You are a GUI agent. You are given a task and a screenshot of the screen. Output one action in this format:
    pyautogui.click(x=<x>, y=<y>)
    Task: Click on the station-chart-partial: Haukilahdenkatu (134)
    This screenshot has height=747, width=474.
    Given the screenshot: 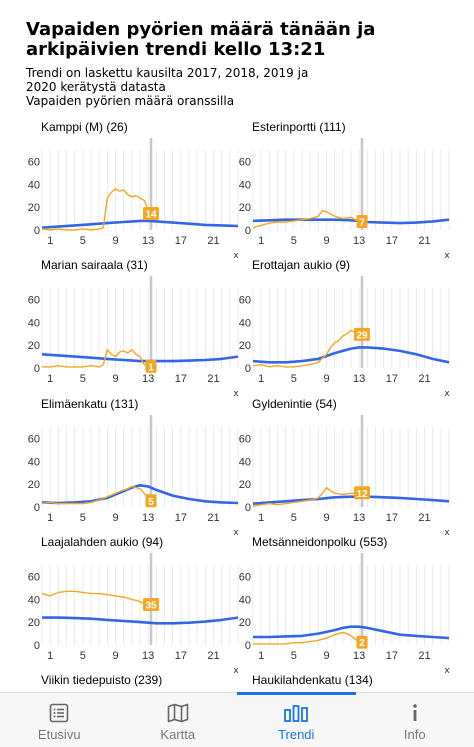 What is the action you would take?
    pyautogui.click(x=346, y=683)
    